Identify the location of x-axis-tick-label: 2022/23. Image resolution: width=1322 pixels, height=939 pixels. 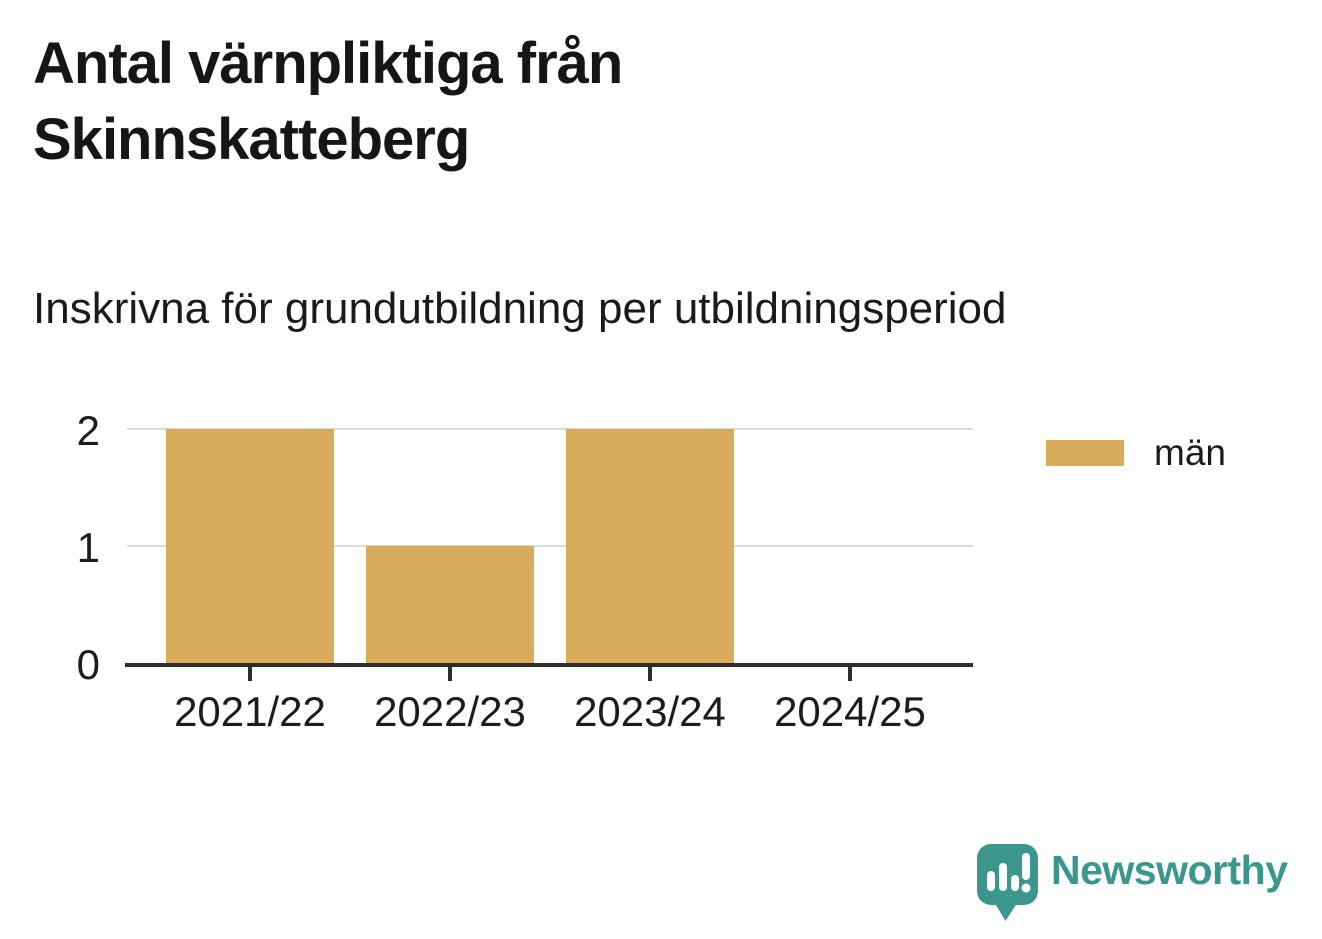
(450, 711).